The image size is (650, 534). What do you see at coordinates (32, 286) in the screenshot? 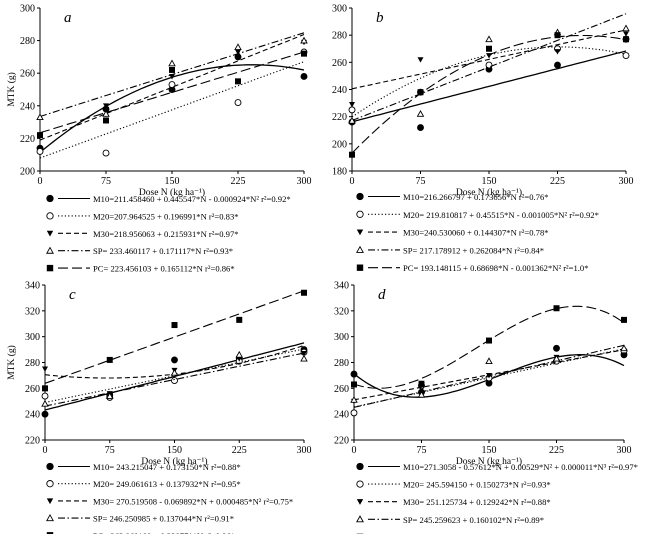
I see `y-tick-label: 340` at bounding box center [32, 286].